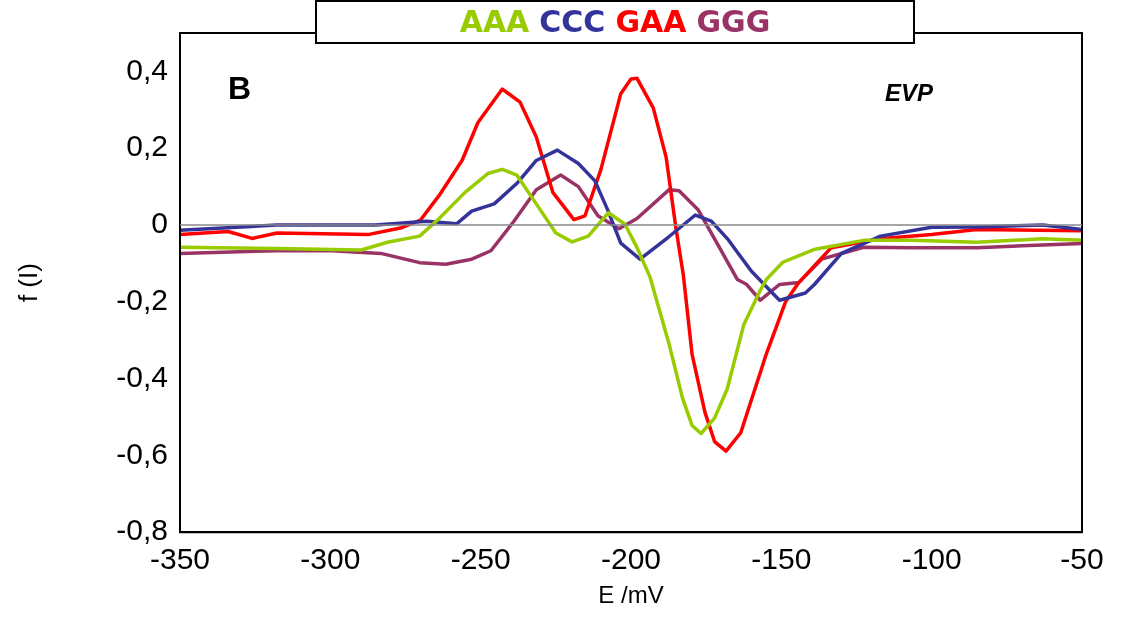 The image size is (1122, 617). Describe the element at coordinates (910, 92) in the screenshot. I see `annotation: EVP` at that location.